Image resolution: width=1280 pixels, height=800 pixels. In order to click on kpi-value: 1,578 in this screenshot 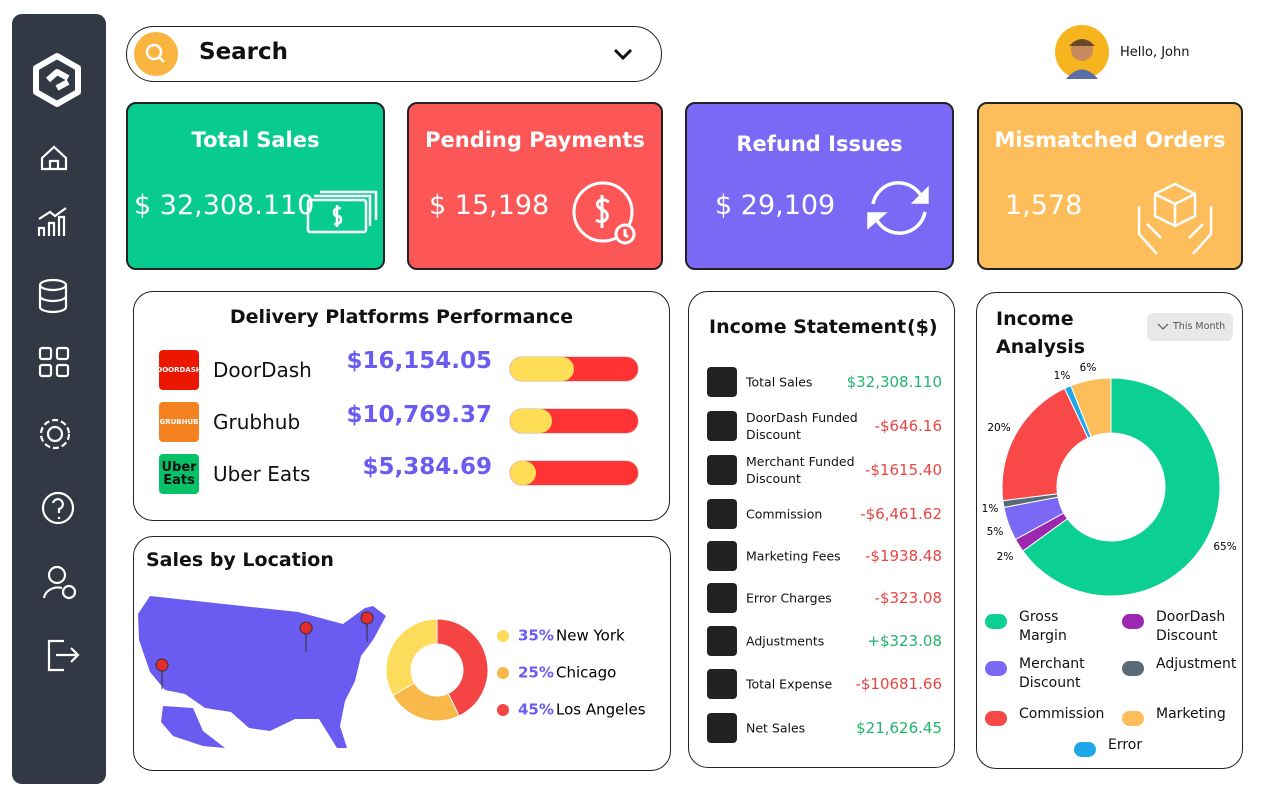, I will do `click(1044, 205)`.